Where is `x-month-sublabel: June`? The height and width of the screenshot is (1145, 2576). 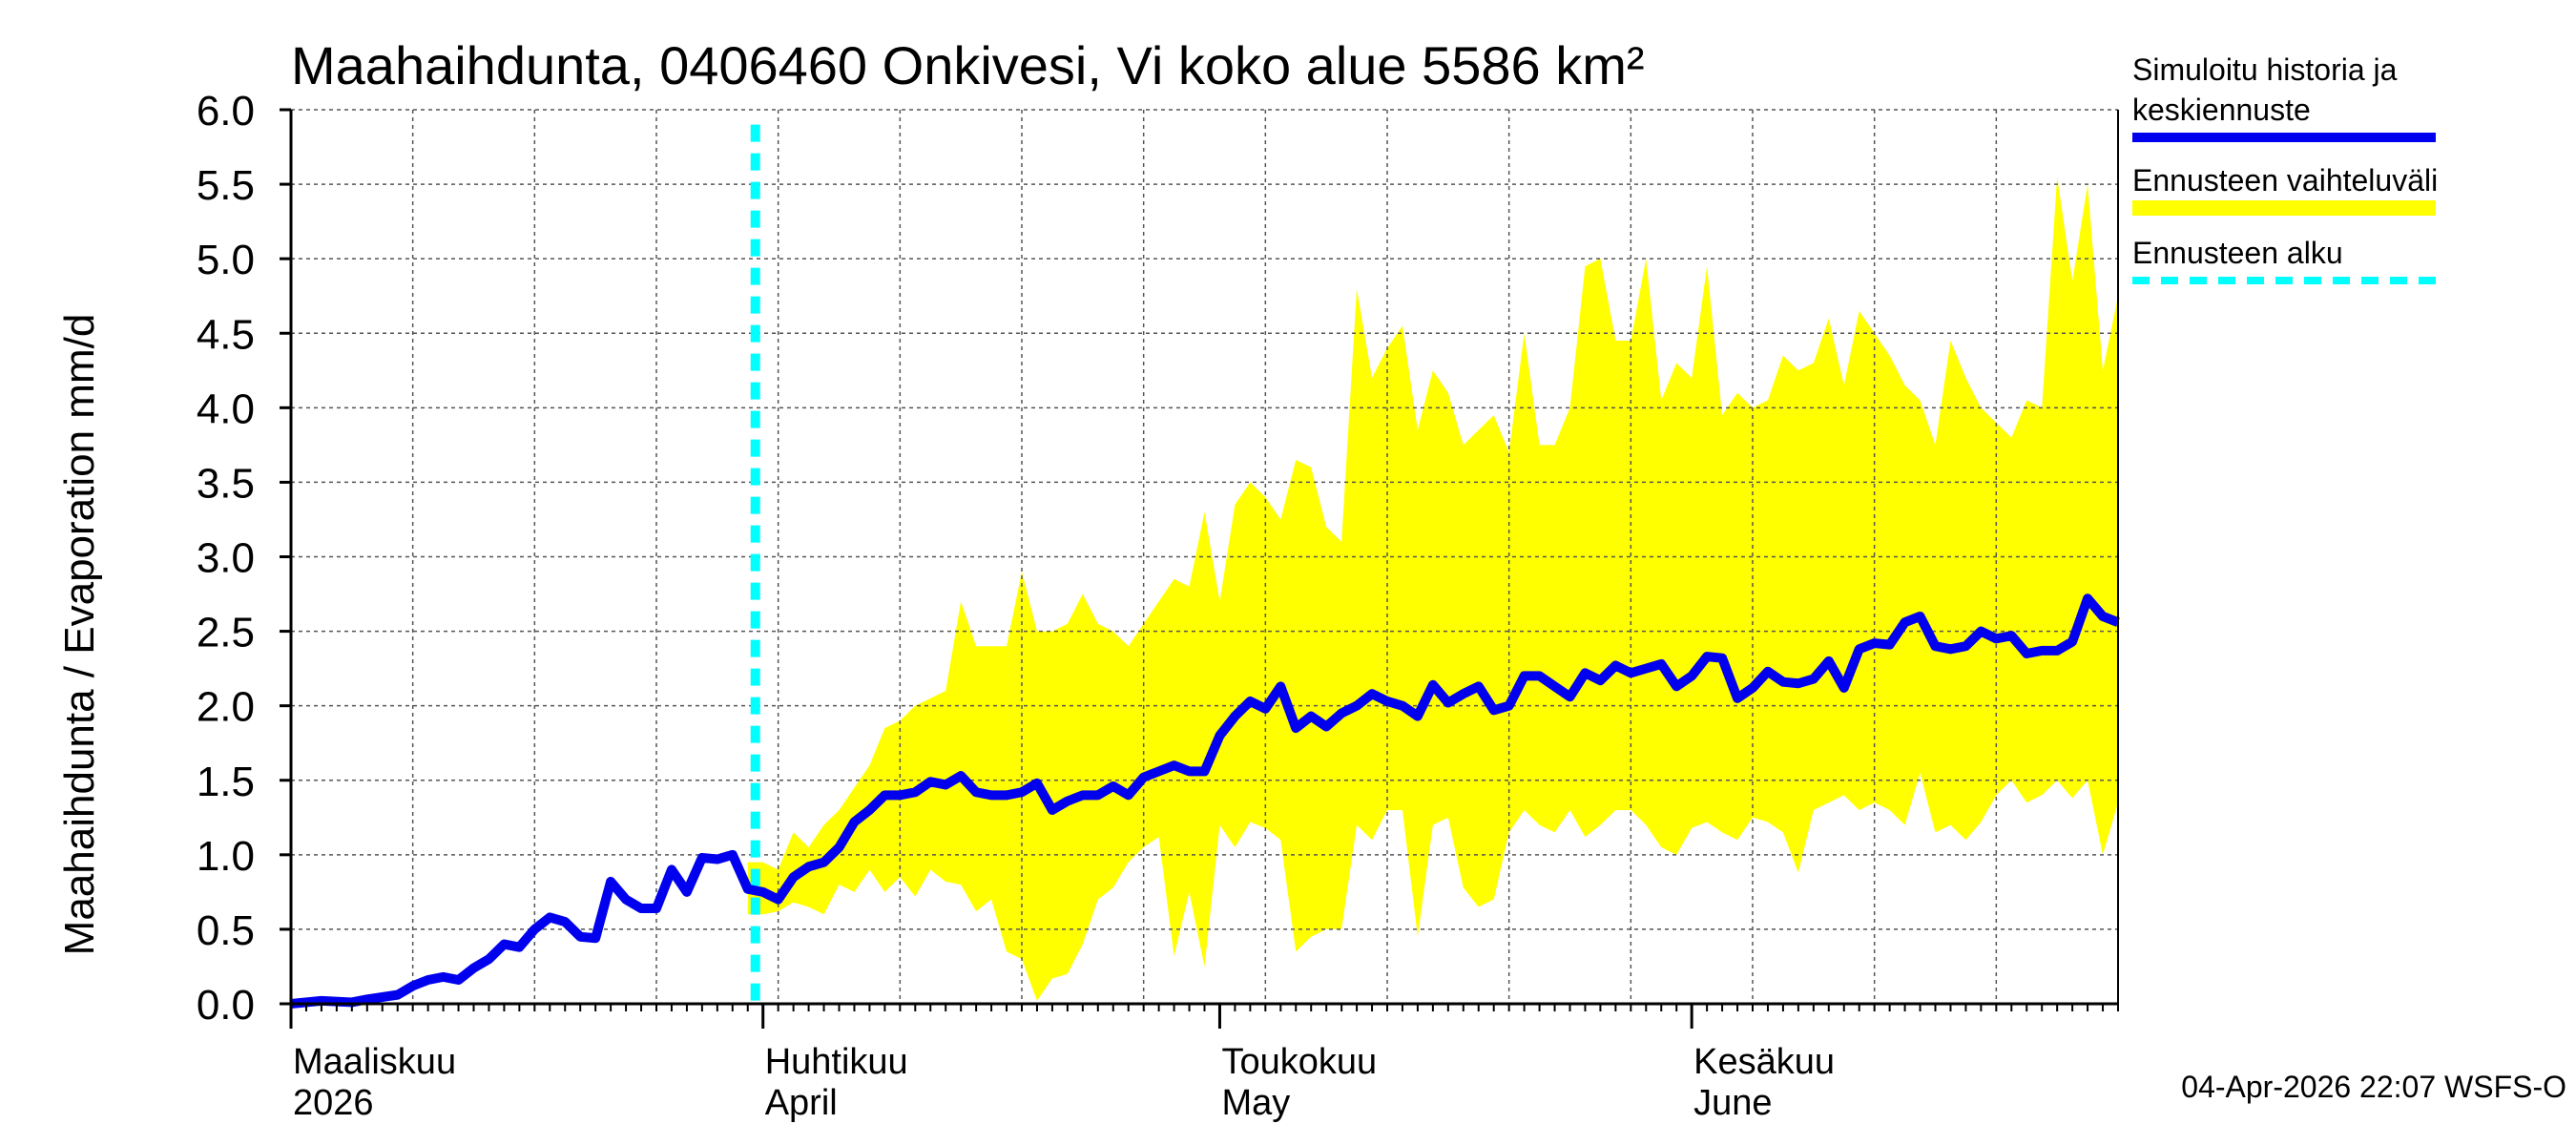 x-month-sublabel: June is located at coordinates (1732, 1103).